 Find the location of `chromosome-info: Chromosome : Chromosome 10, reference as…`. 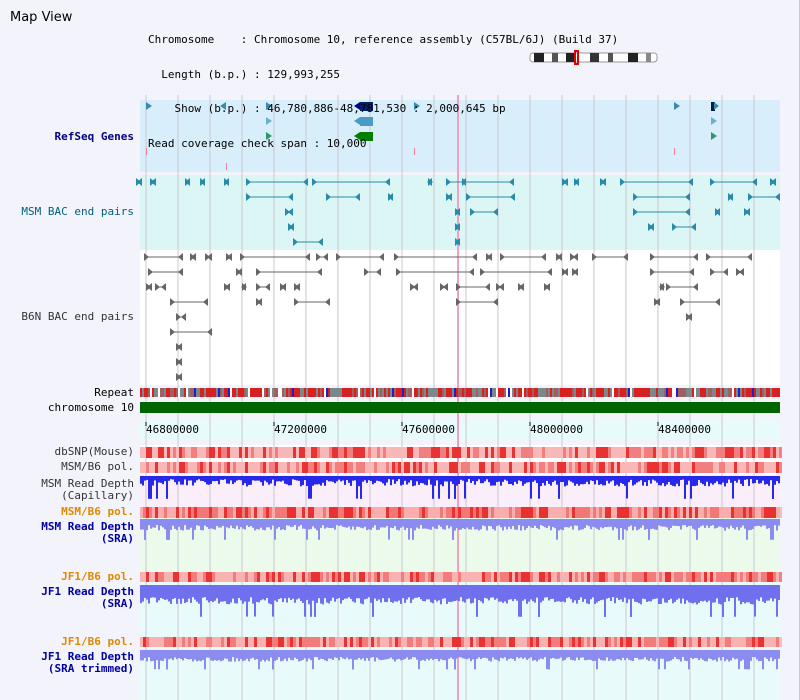

chromosome-info: Chromosome : Chromosome 10, reference as… is located at coordinates (383, 91).